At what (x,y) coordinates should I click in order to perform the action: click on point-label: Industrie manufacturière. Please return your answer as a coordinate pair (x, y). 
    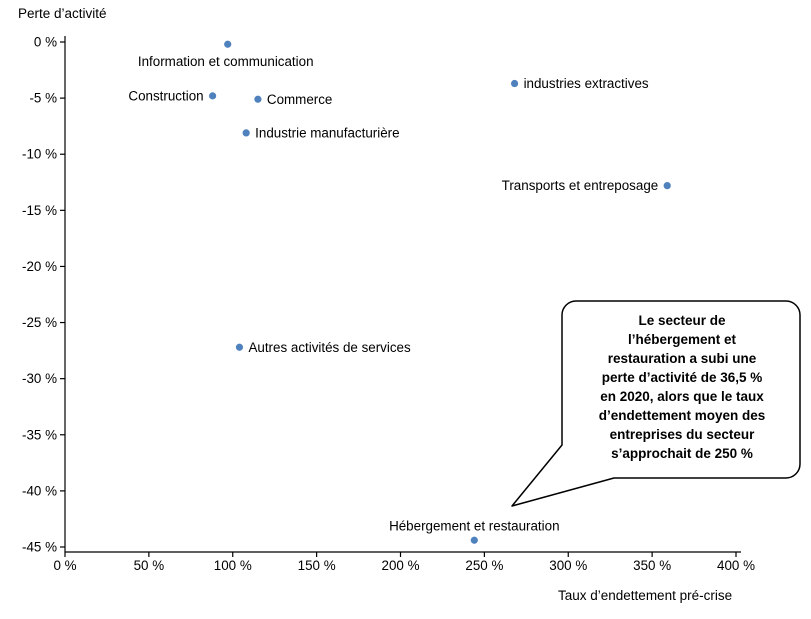
    Looking at the image, I should click on (327, 133).